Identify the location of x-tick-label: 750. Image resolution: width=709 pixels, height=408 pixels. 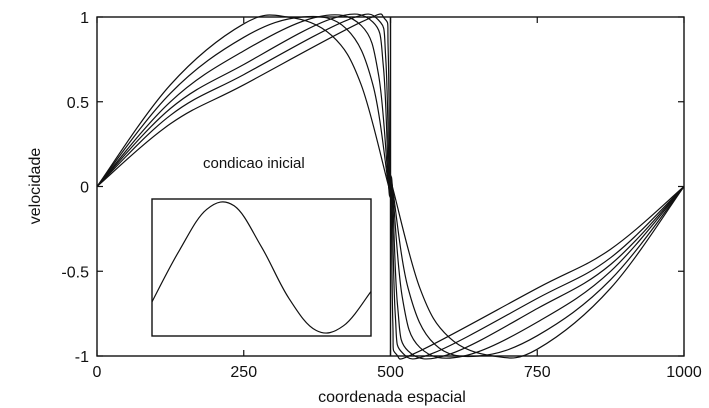
(537, 372).